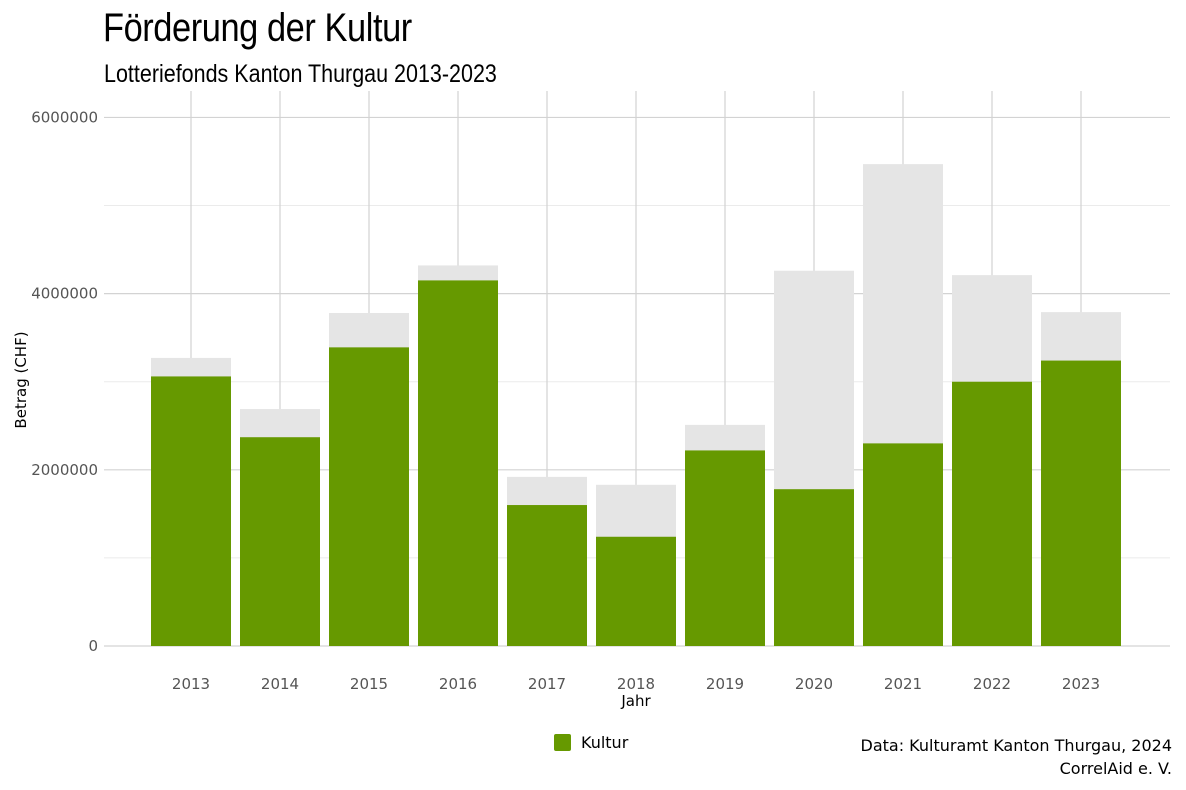 The image size is (1186, 790). Describe the element at coordinates (280, 684) in the screenshot. I see `x-tick-label: 2014` at that location.